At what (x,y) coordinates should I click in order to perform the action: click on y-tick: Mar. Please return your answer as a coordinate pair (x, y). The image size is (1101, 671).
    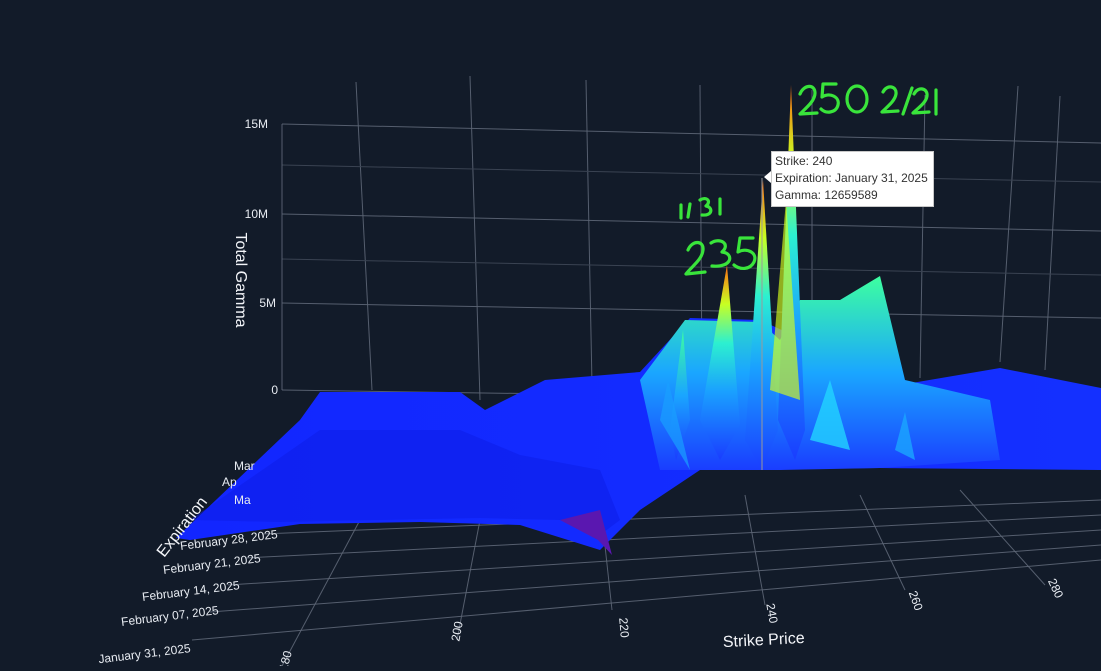
    Looking at the image, I should click on (244, 466).